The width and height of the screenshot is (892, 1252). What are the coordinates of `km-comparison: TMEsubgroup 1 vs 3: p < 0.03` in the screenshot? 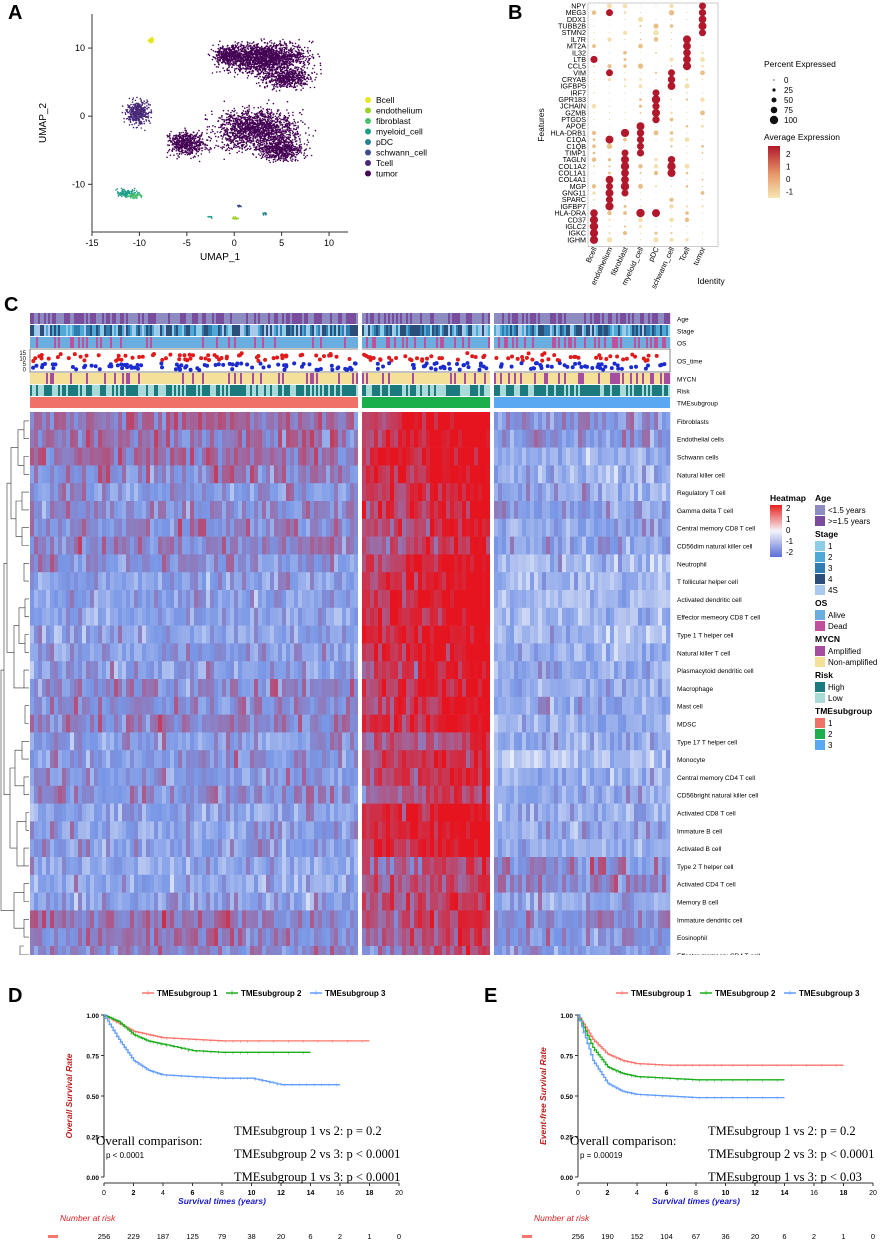 It's located at (785, 1177).